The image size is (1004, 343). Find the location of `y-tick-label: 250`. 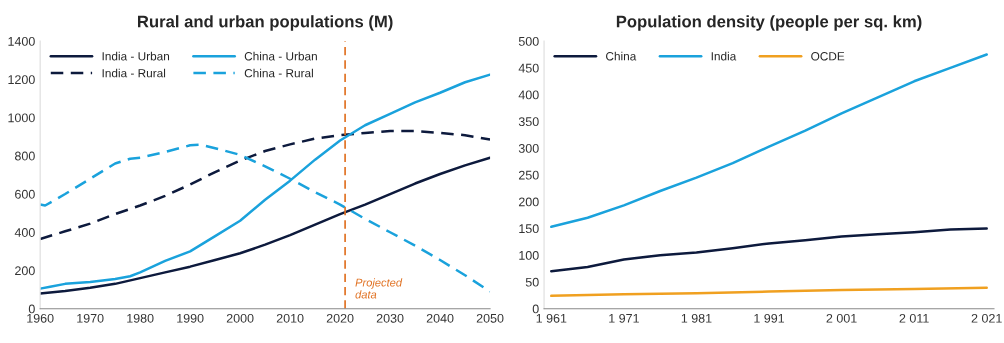

y-tick-label: 250 is located at coordinates (528, 175).